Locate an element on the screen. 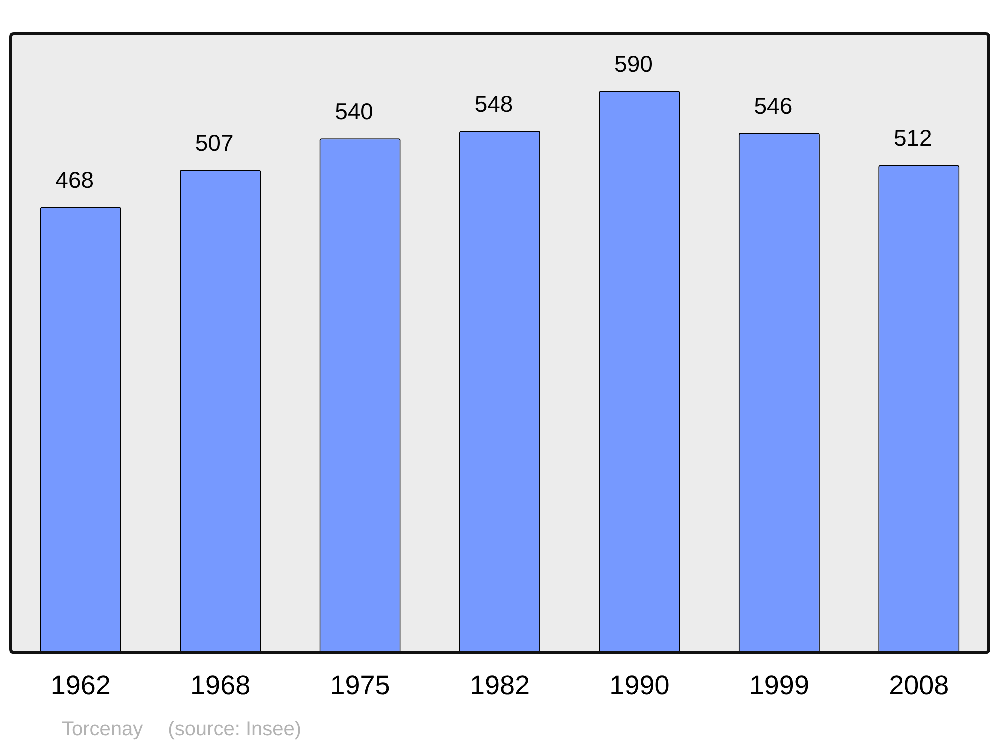 The image size is (1000, 747). text: Torcenay is located at coordinates (103, 729).